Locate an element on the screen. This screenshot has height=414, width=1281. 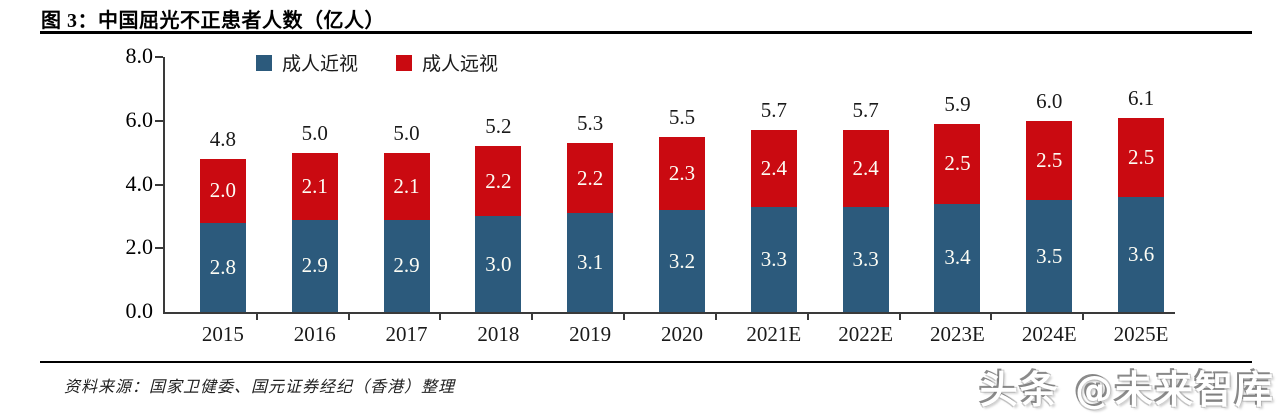
y-axis-label: 2.0 is located at coordinates (139, 247).